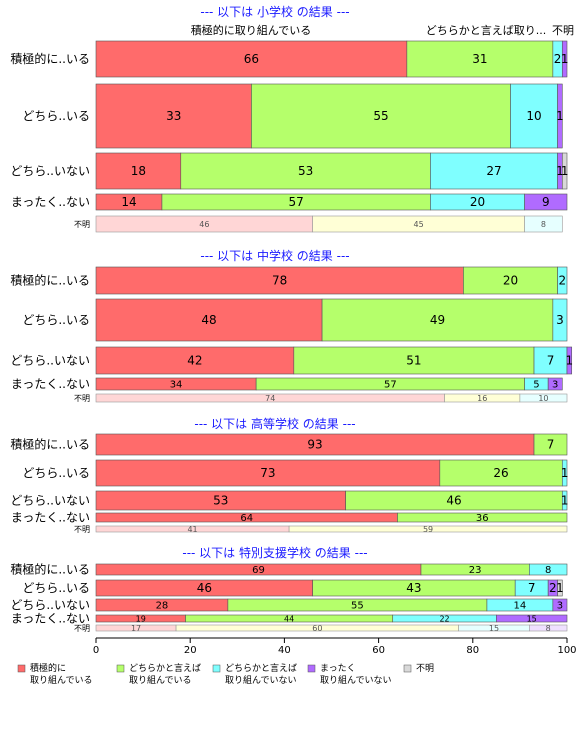 This screenshot has height=747, width=580. What do you see at coordinates (536, 385) in the screenshot?
I see `data-label: 5` at bounding box center [536, 385].